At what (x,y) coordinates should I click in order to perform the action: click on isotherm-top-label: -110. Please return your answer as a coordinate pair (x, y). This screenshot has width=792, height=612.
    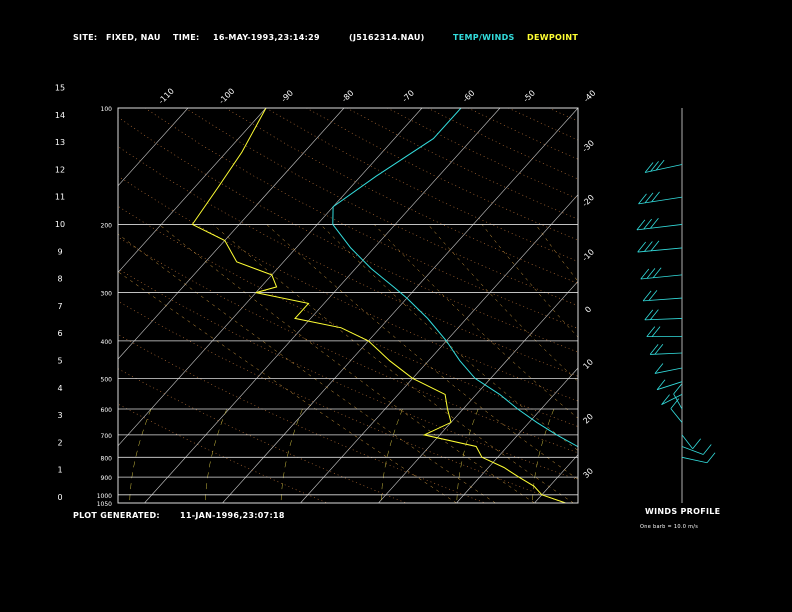
    Looking at the image, I should click on (166, 96).